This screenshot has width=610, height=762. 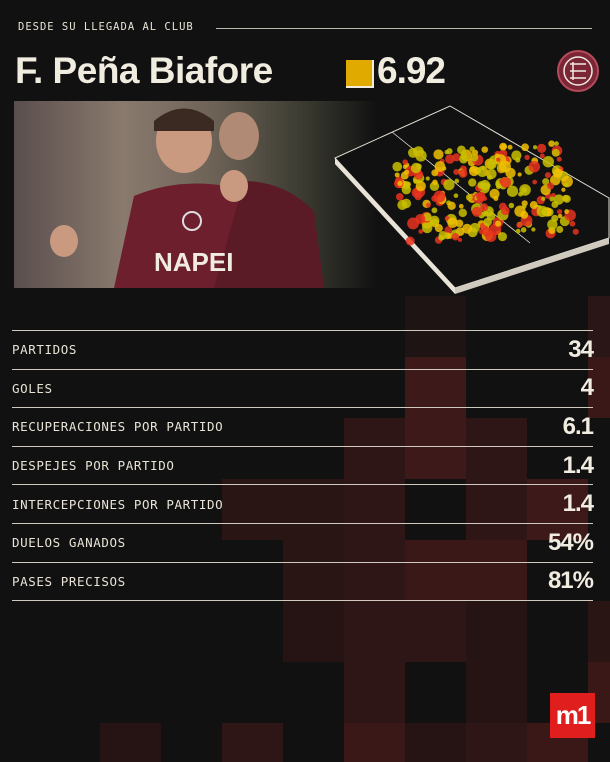 I want to click on stat-label: DESPEJES POR PARTIDO, so click(x=93, y=466).